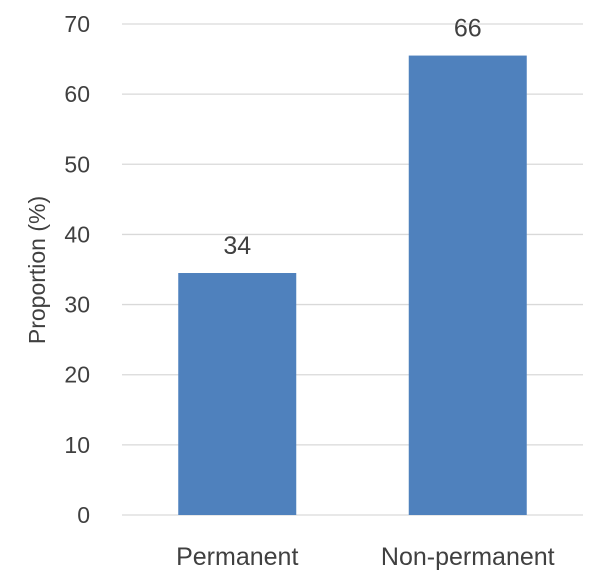 This screenshot has width=599, height=576. I want to click on bar-permanent, so click(237, 394).